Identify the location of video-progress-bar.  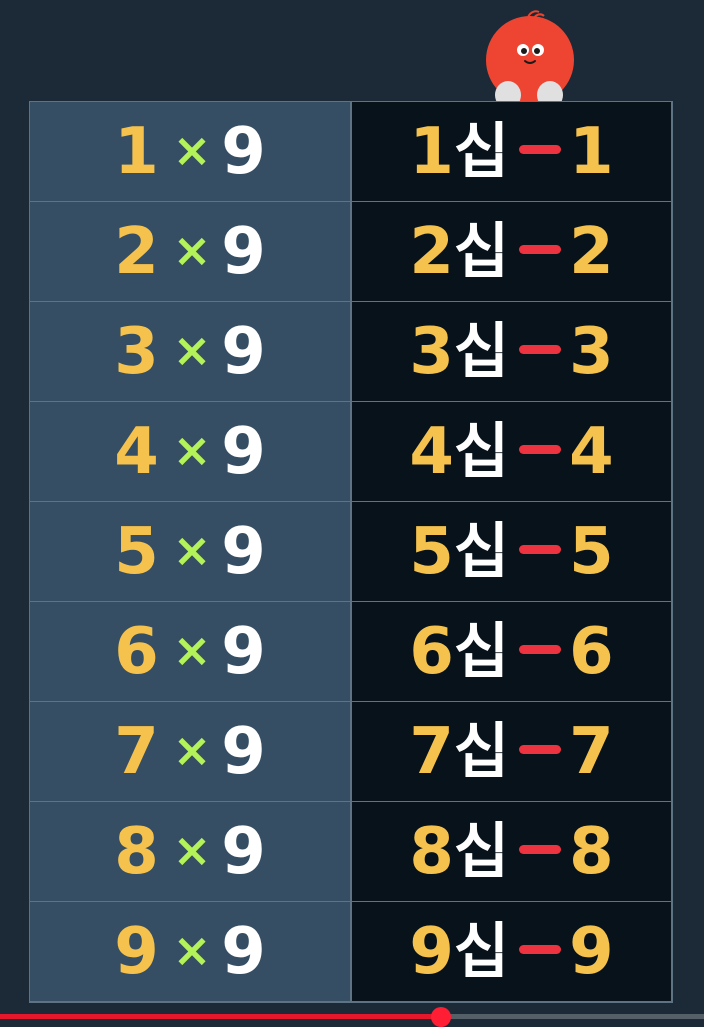
(352, 1017).